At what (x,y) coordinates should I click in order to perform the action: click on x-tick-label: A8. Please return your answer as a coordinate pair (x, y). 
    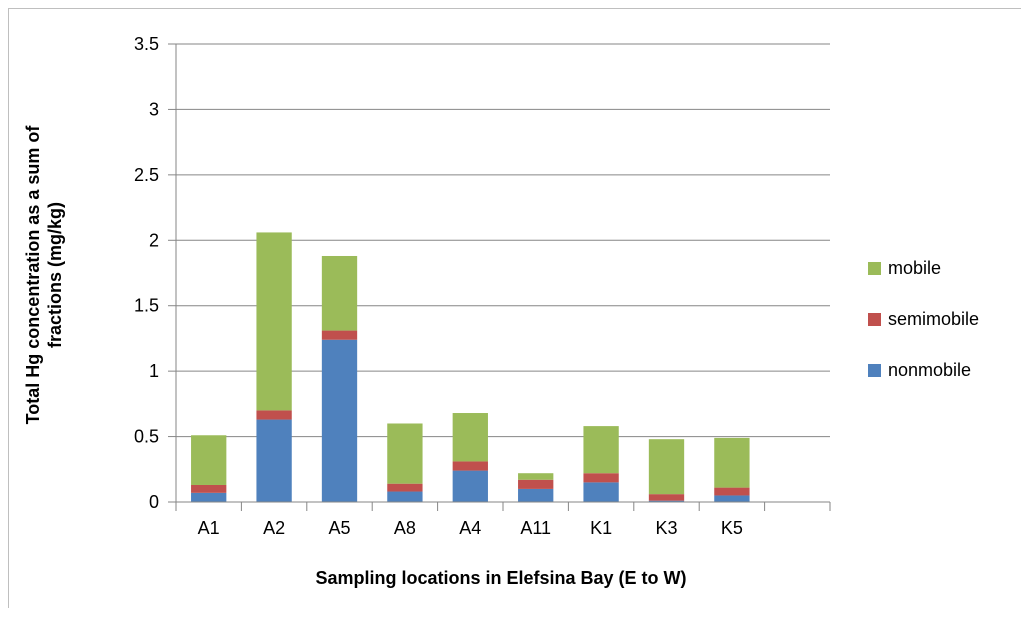
    Looking at the image, I should click on (405, 528).